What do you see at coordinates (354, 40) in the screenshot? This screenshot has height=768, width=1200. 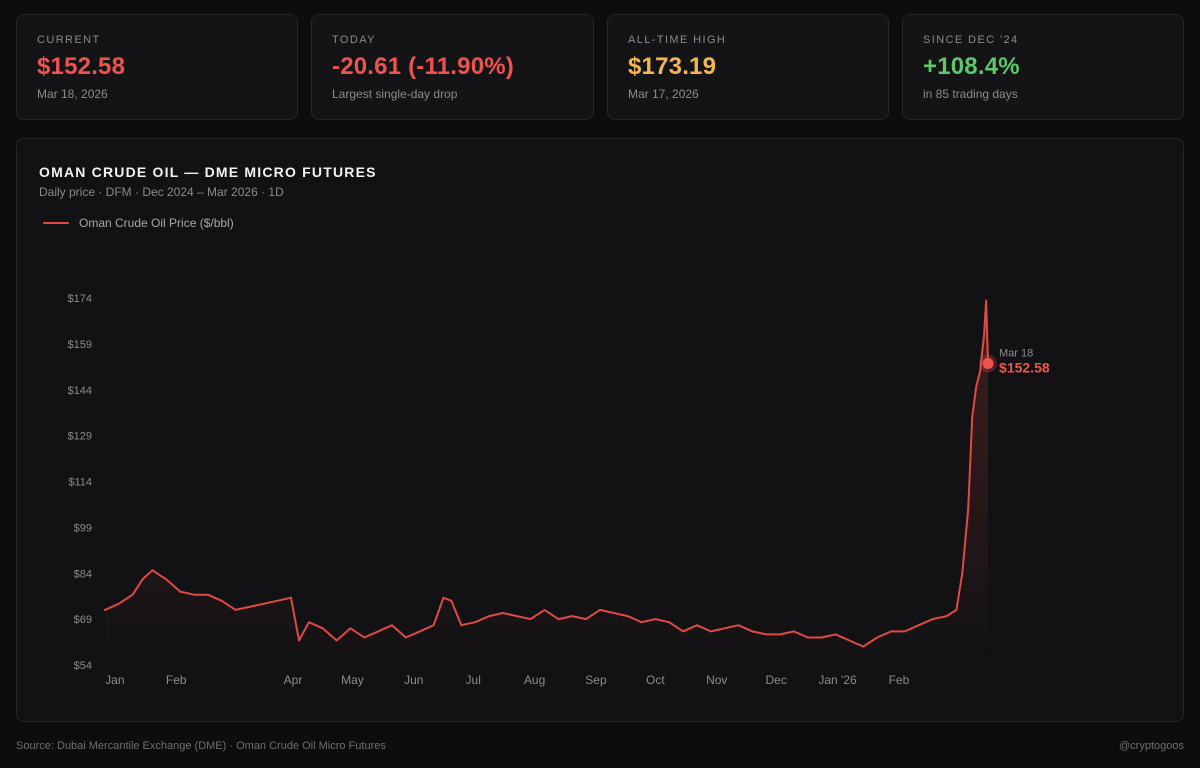 I see `stat-label: TODAY` at bounding box center [354, 40].